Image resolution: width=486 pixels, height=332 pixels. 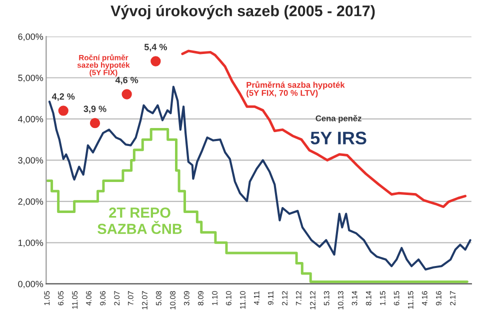 I want to click on y-tick-label: 0,00%, so click(x=31, y=284).